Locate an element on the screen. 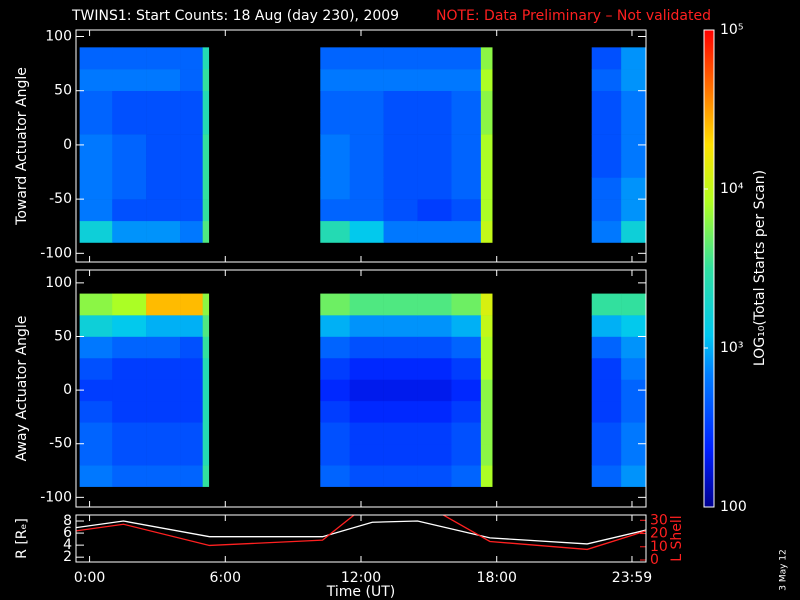 The image size is (800, 600). x-axis-label: Time (UT) is located at coordinates (360, 592).